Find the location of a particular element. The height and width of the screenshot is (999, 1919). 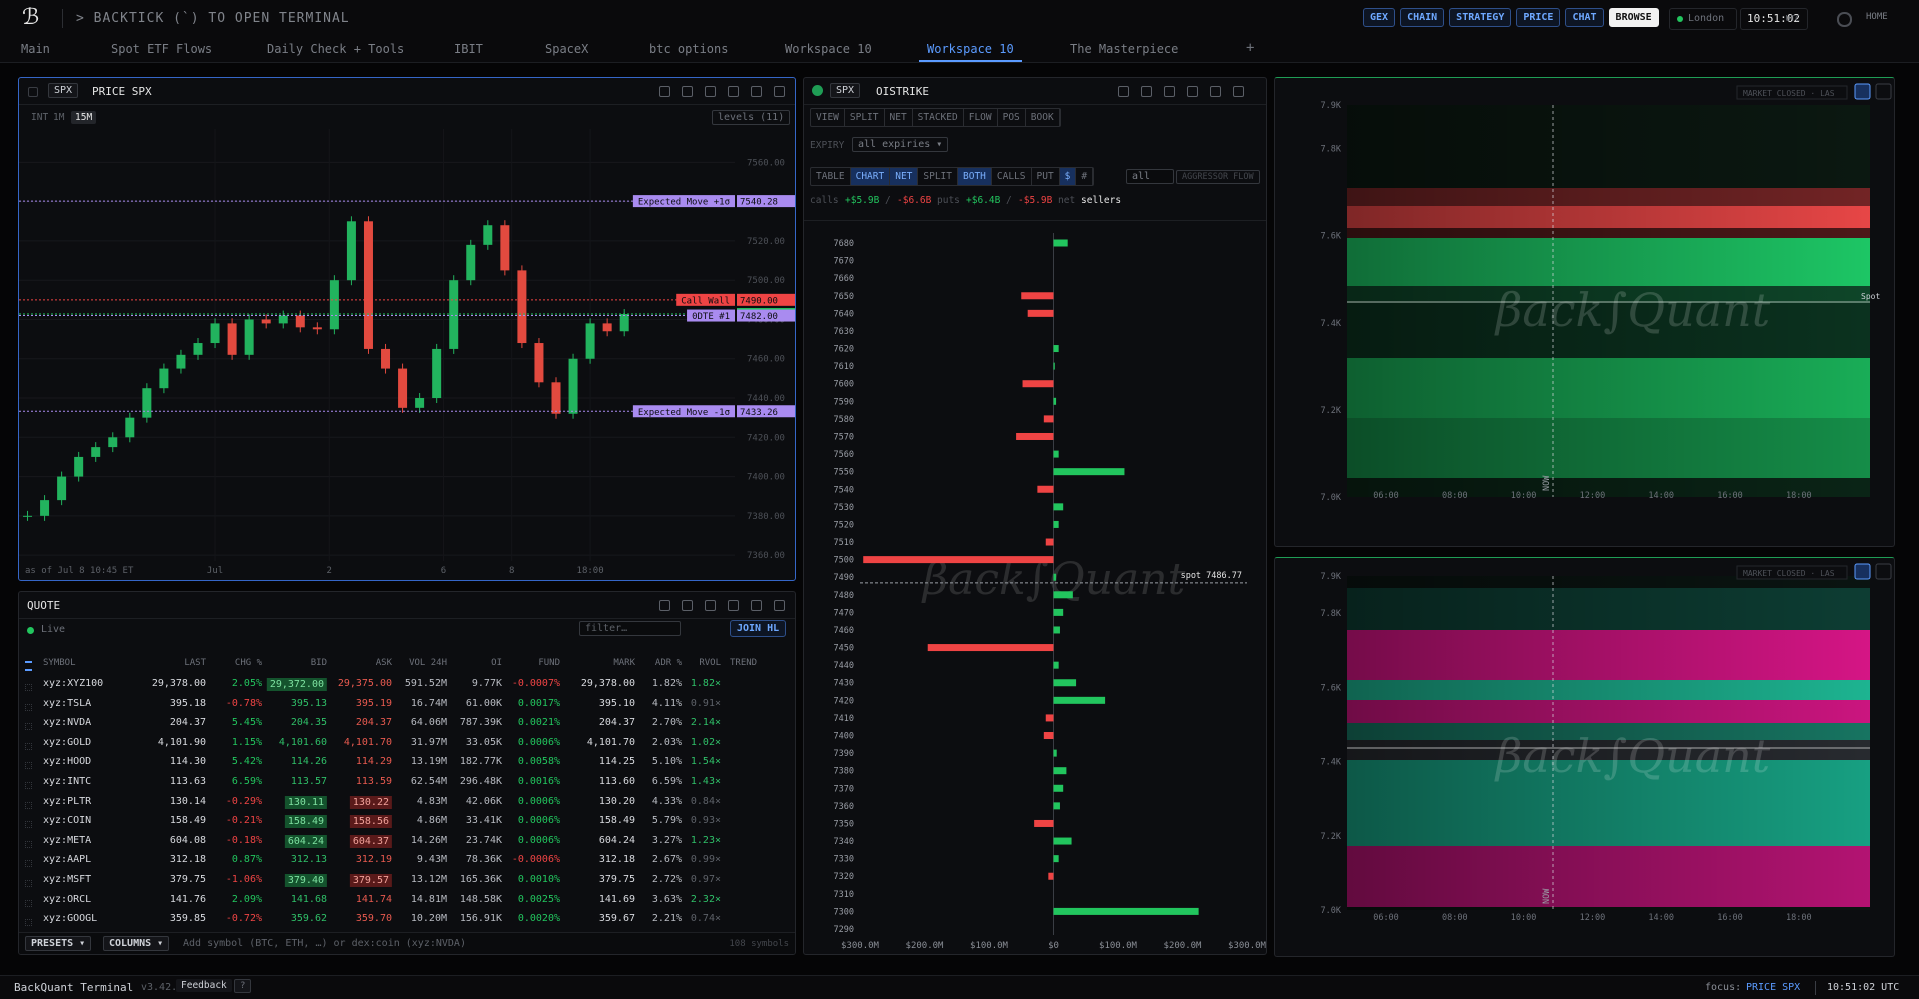

tab: Main is located at coordinates (35, 49).